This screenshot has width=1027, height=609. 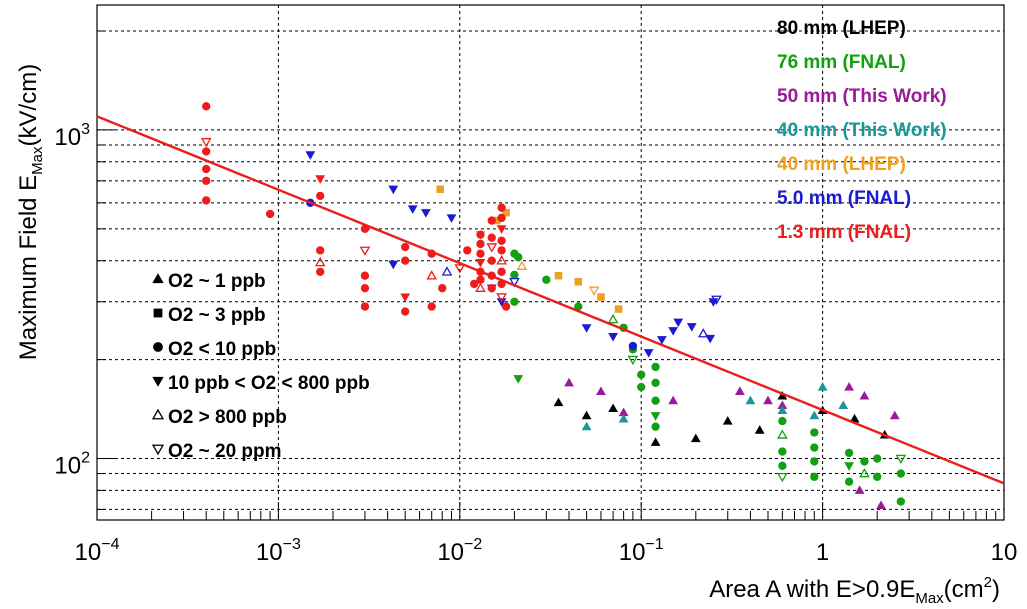 What do you see at coordinates (459, 551) in the screenshot?
I see `x-tick-label: 10⁻²` at bounding box center [459, 551].